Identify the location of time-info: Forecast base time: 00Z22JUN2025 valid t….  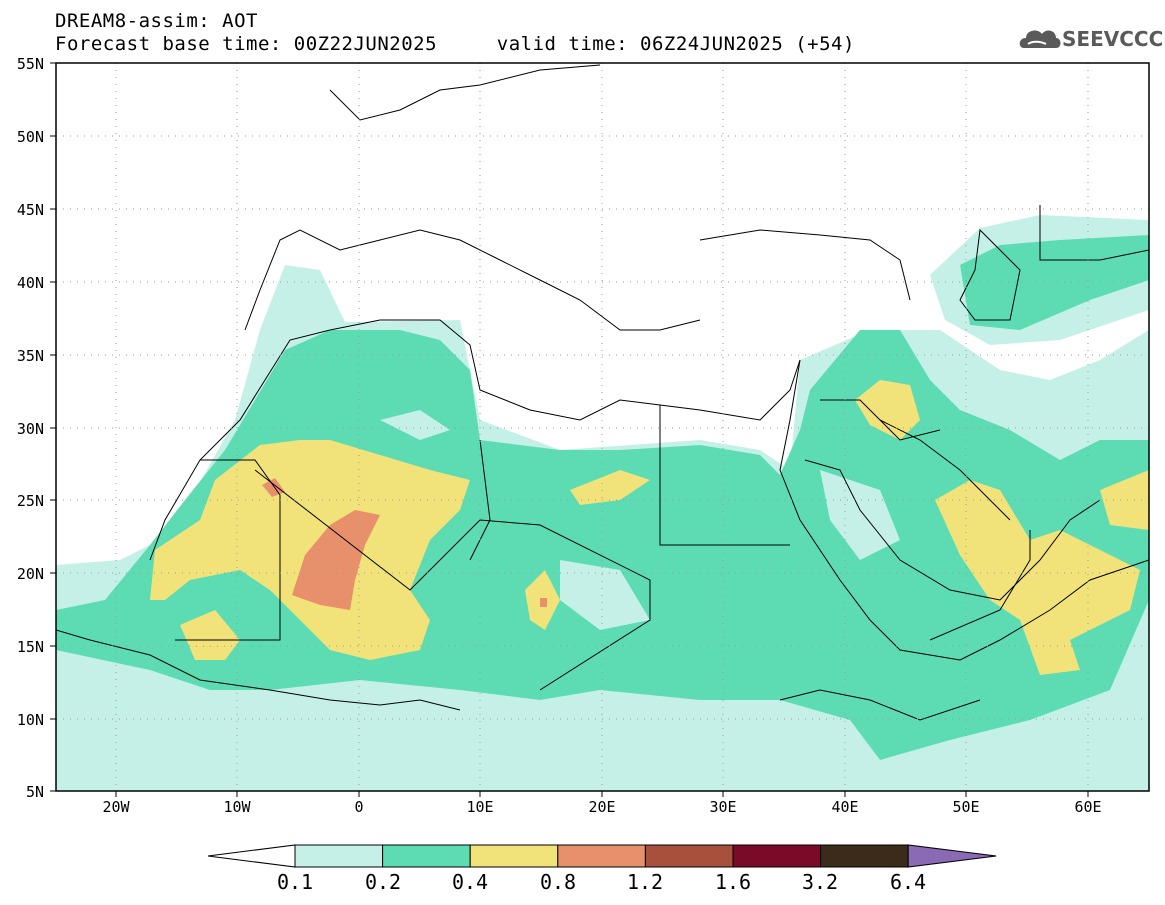
(455, 44).